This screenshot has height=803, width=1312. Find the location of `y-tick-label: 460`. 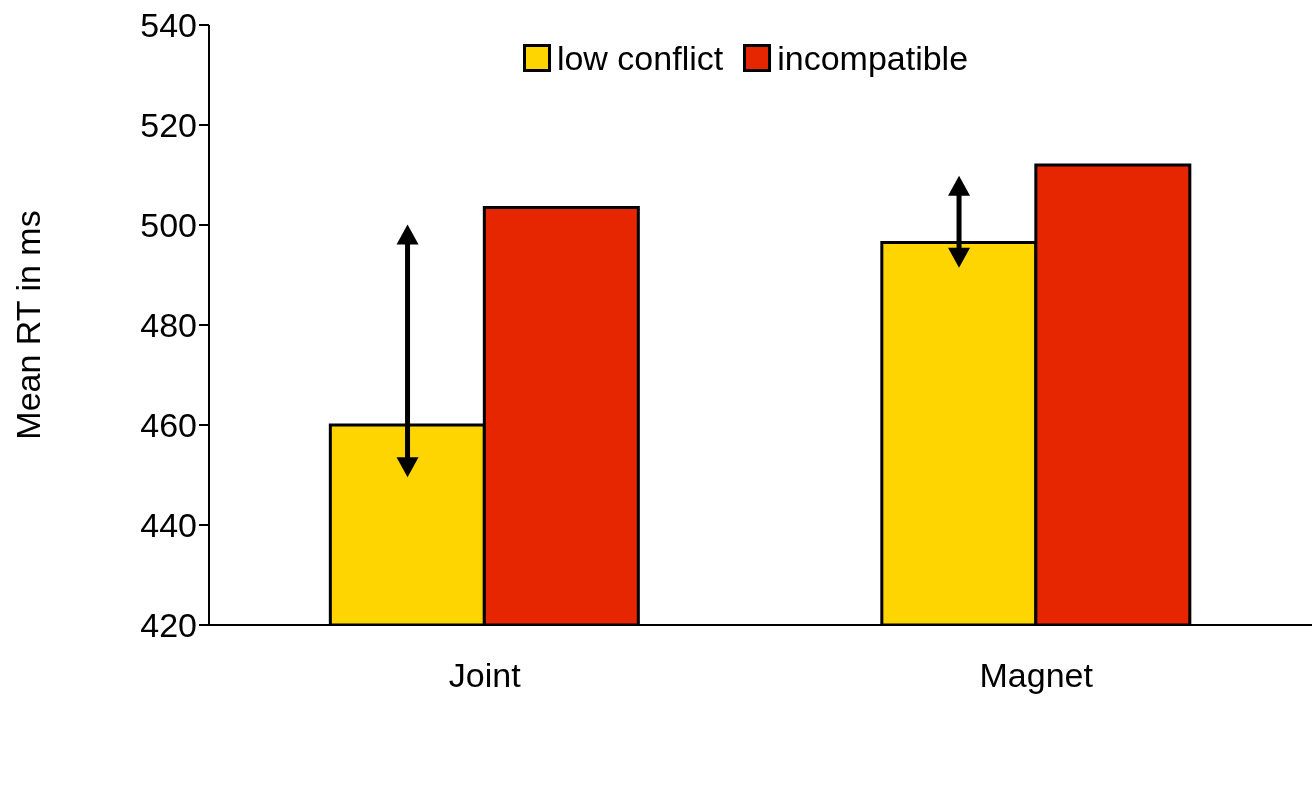

y-tick-label: 460 is located at coordinates (168, 425).